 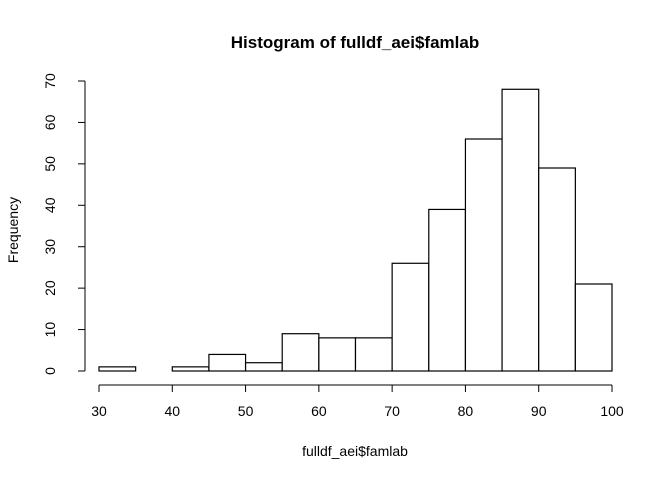 I want to click on x-tick-label: 40, so click(x=172, y=411).